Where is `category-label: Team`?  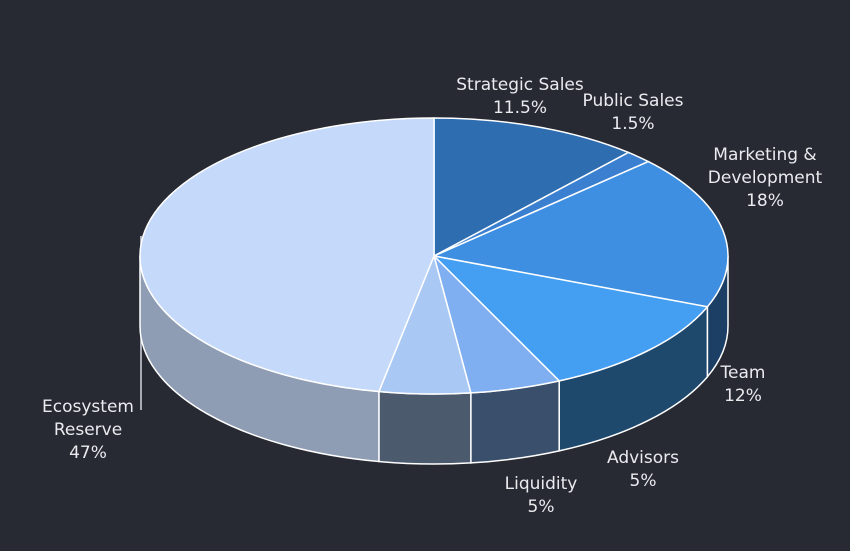
category-label: Team is located at coordinates (743, 373).